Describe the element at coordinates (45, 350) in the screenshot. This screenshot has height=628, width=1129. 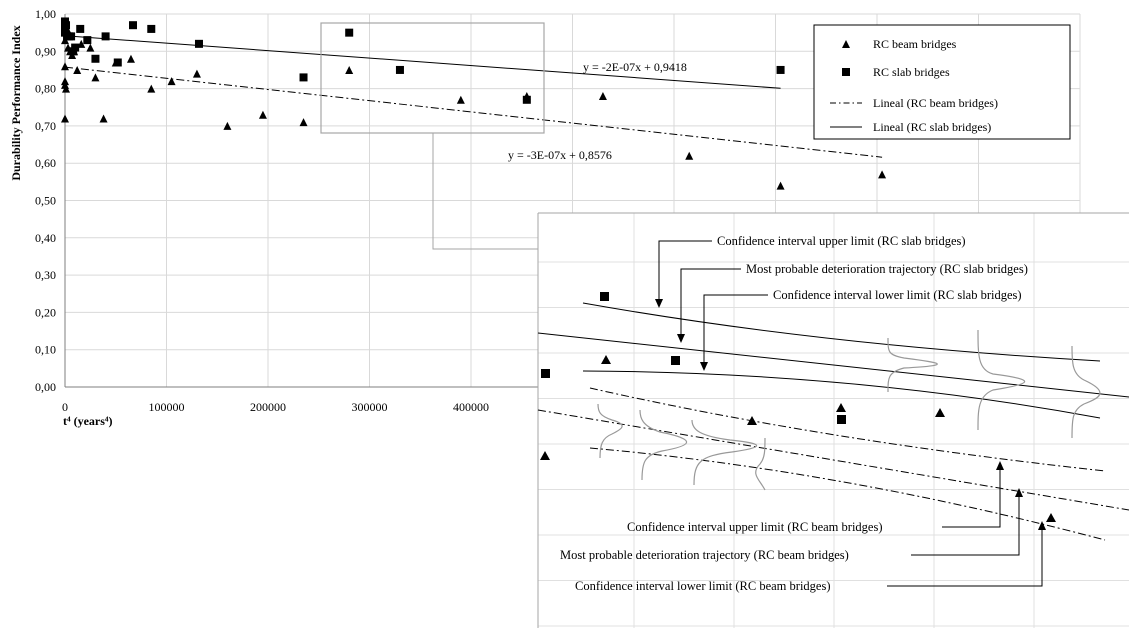
I see `y-tick-label: 0,10` at that location.